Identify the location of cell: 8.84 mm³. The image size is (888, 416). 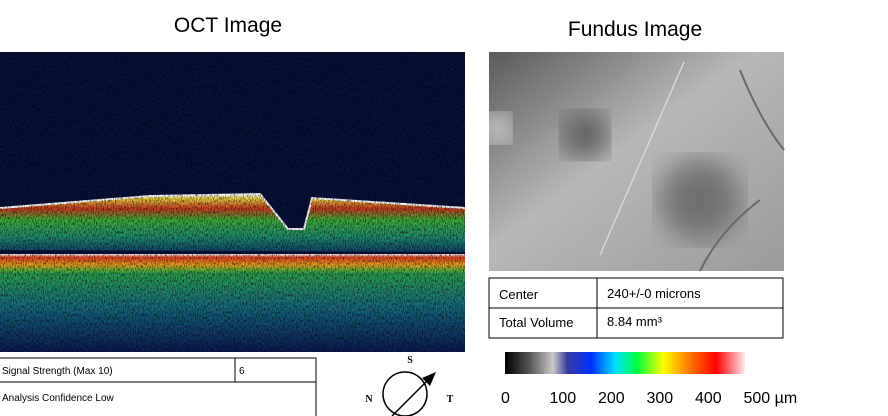
(635, 321).